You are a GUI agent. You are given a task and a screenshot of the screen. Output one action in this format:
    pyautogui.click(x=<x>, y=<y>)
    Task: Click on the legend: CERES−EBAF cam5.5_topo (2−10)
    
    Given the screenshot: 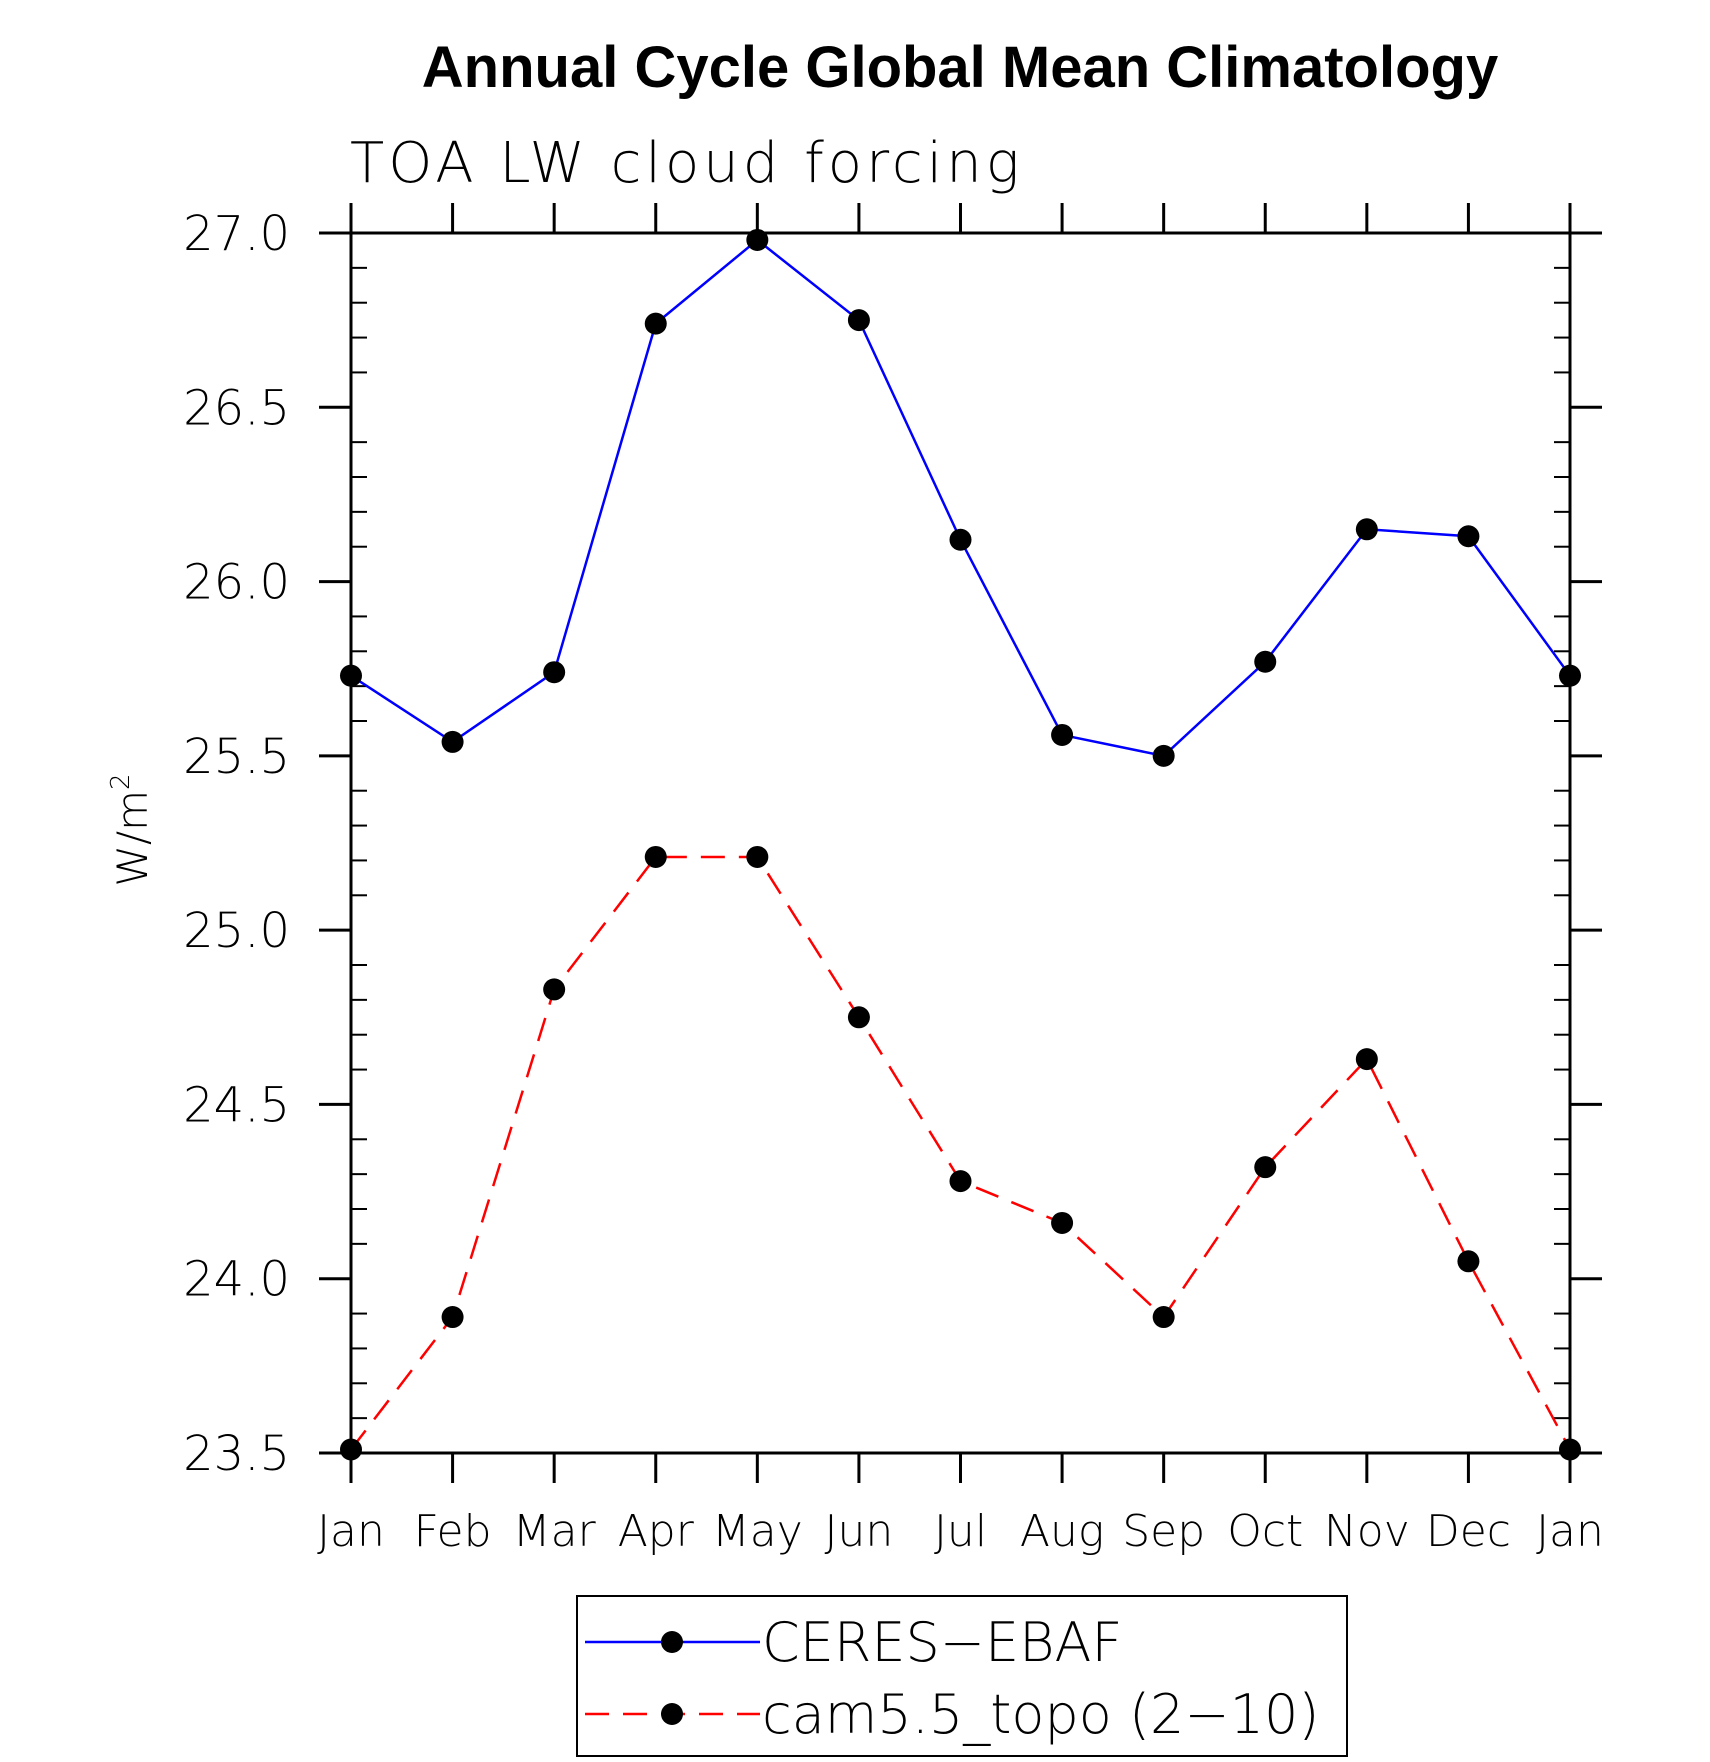 What is the action you would take?
    pyautogui.click(x=962, y=1676)
    